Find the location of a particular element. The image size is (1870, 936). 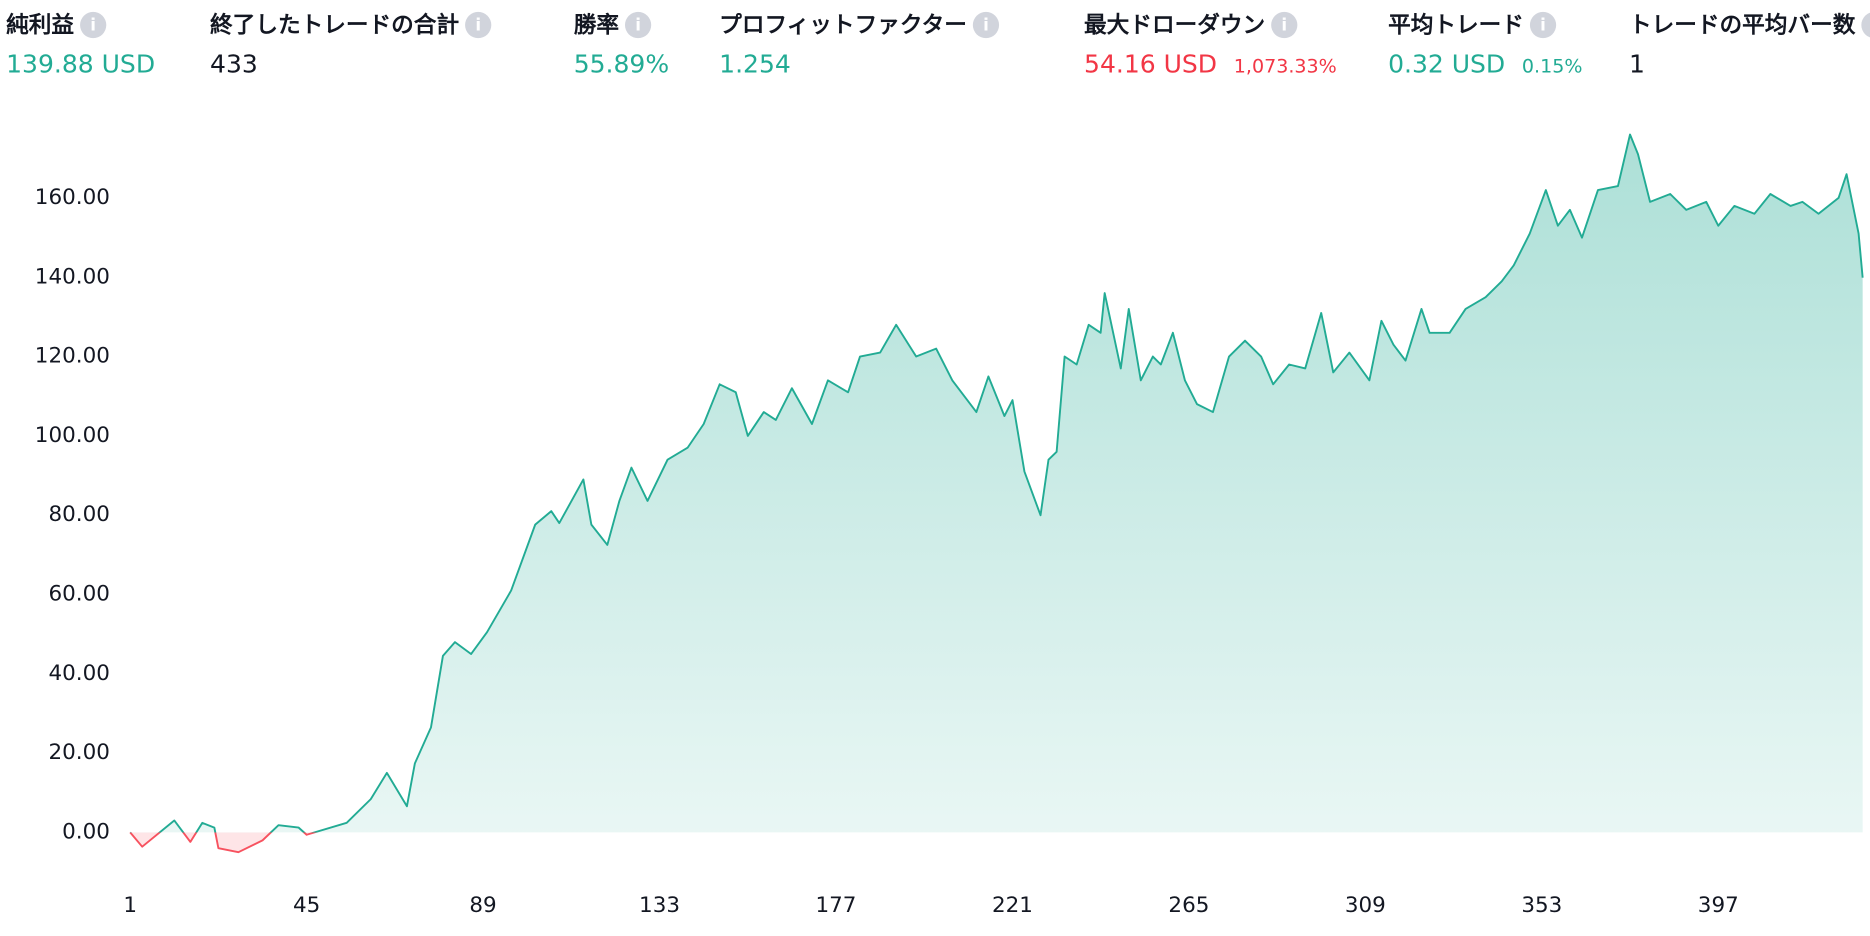

stat-value: 1.254 is located at coordinates (755, 64).